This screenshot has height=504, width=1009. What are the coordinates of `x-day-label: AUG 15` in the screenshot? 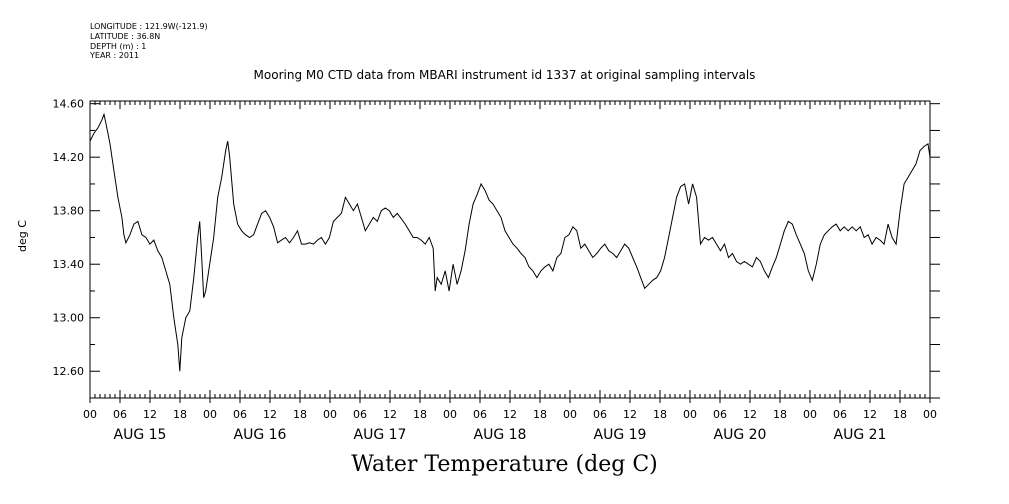 It's located at (140, 435).